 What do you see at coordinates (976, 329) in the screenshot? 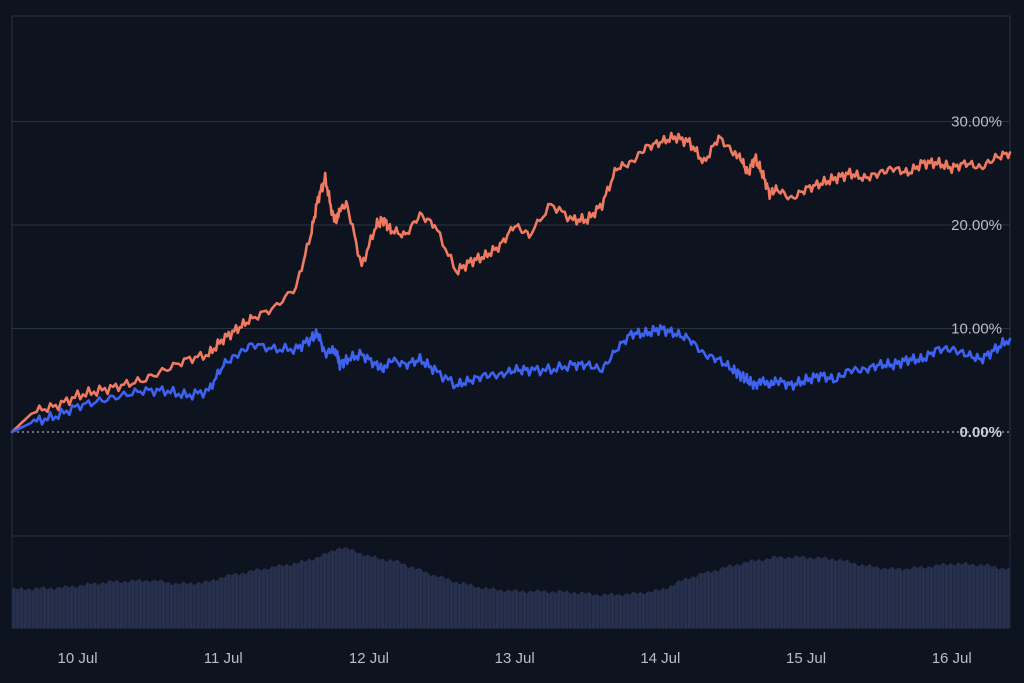
I see `y-tick-label: 10.00%` at bounding box center [976, 329].